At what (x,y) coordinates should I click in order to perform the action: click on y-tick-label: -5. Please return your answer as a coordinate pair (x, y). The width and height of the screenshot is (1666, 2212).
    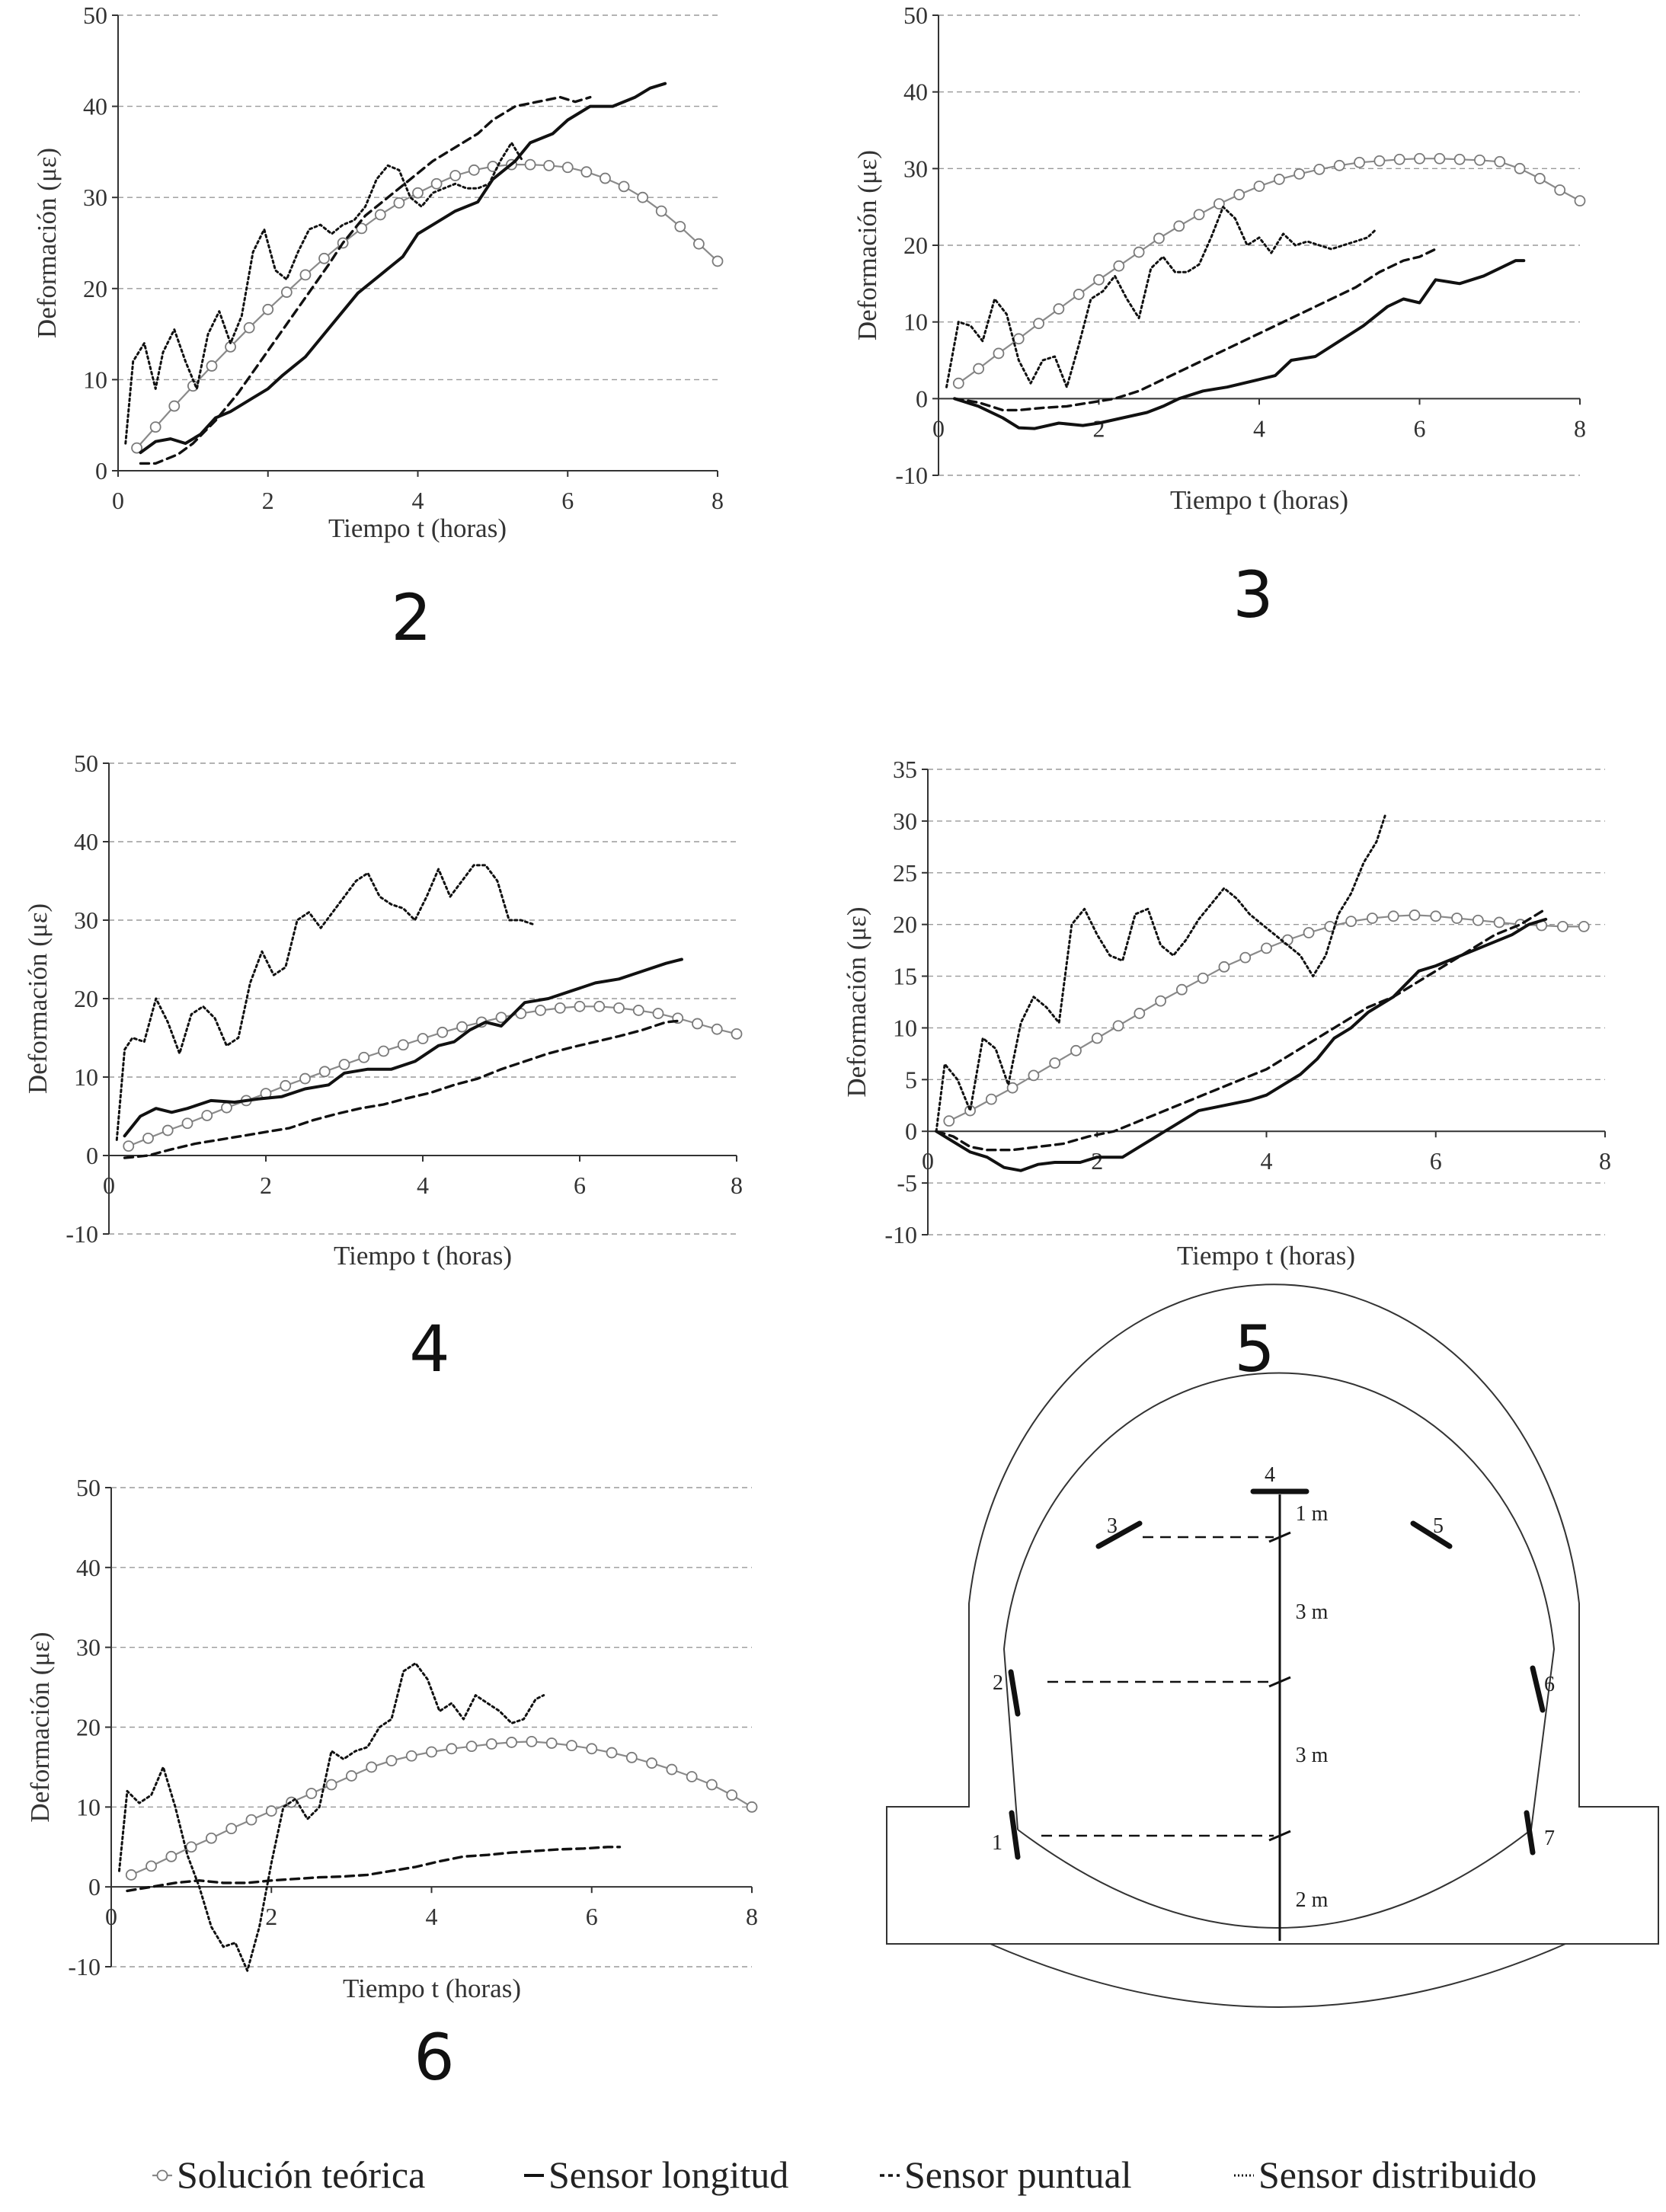
    Looking at the image, I should click on (907, 1183).